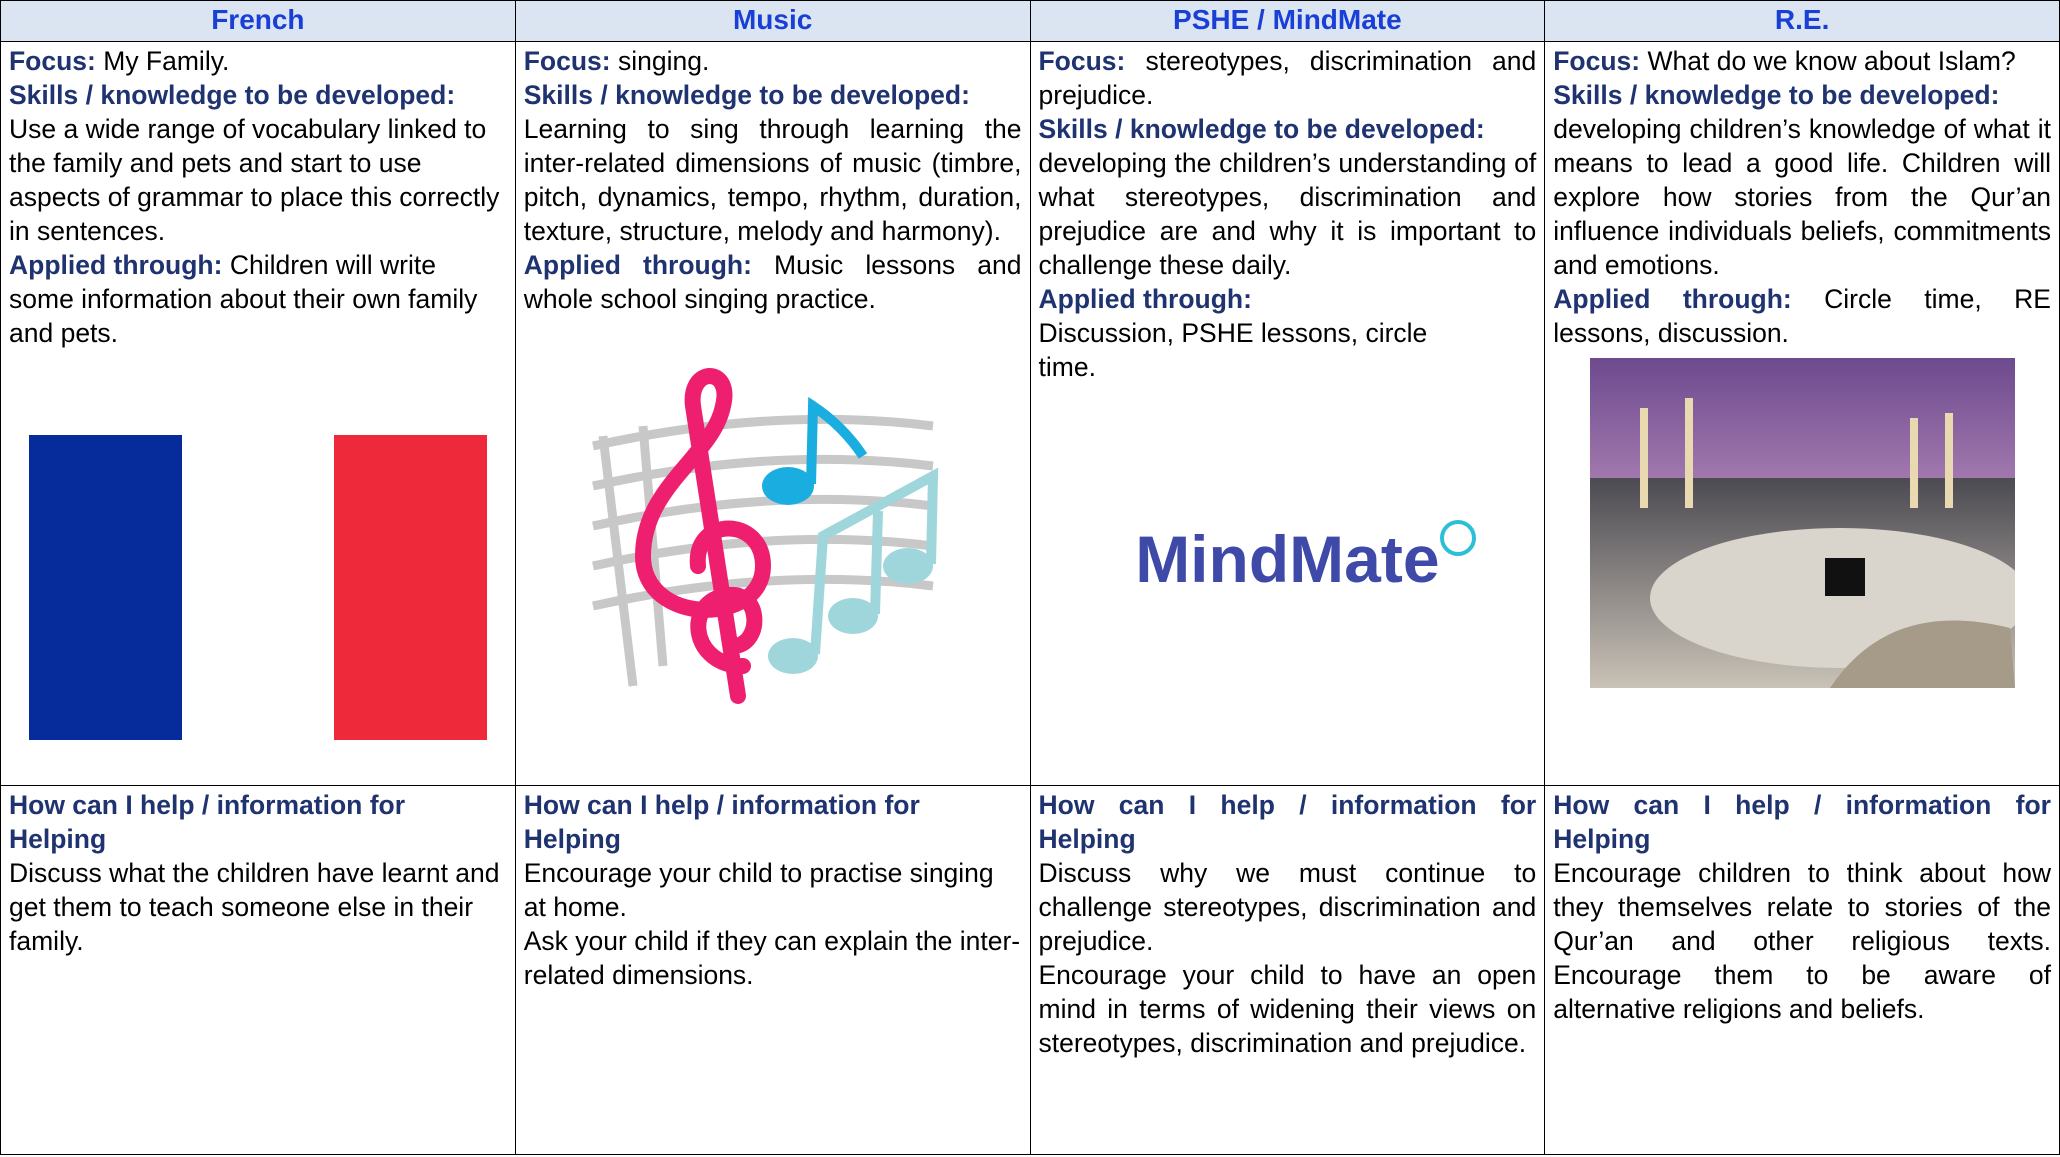 The image size is (2060, 1157). What do you see at coordinates (773, 61) in the screenshot?
I see `focus-block: Focus: singing.` at bounding box center [773, 61].